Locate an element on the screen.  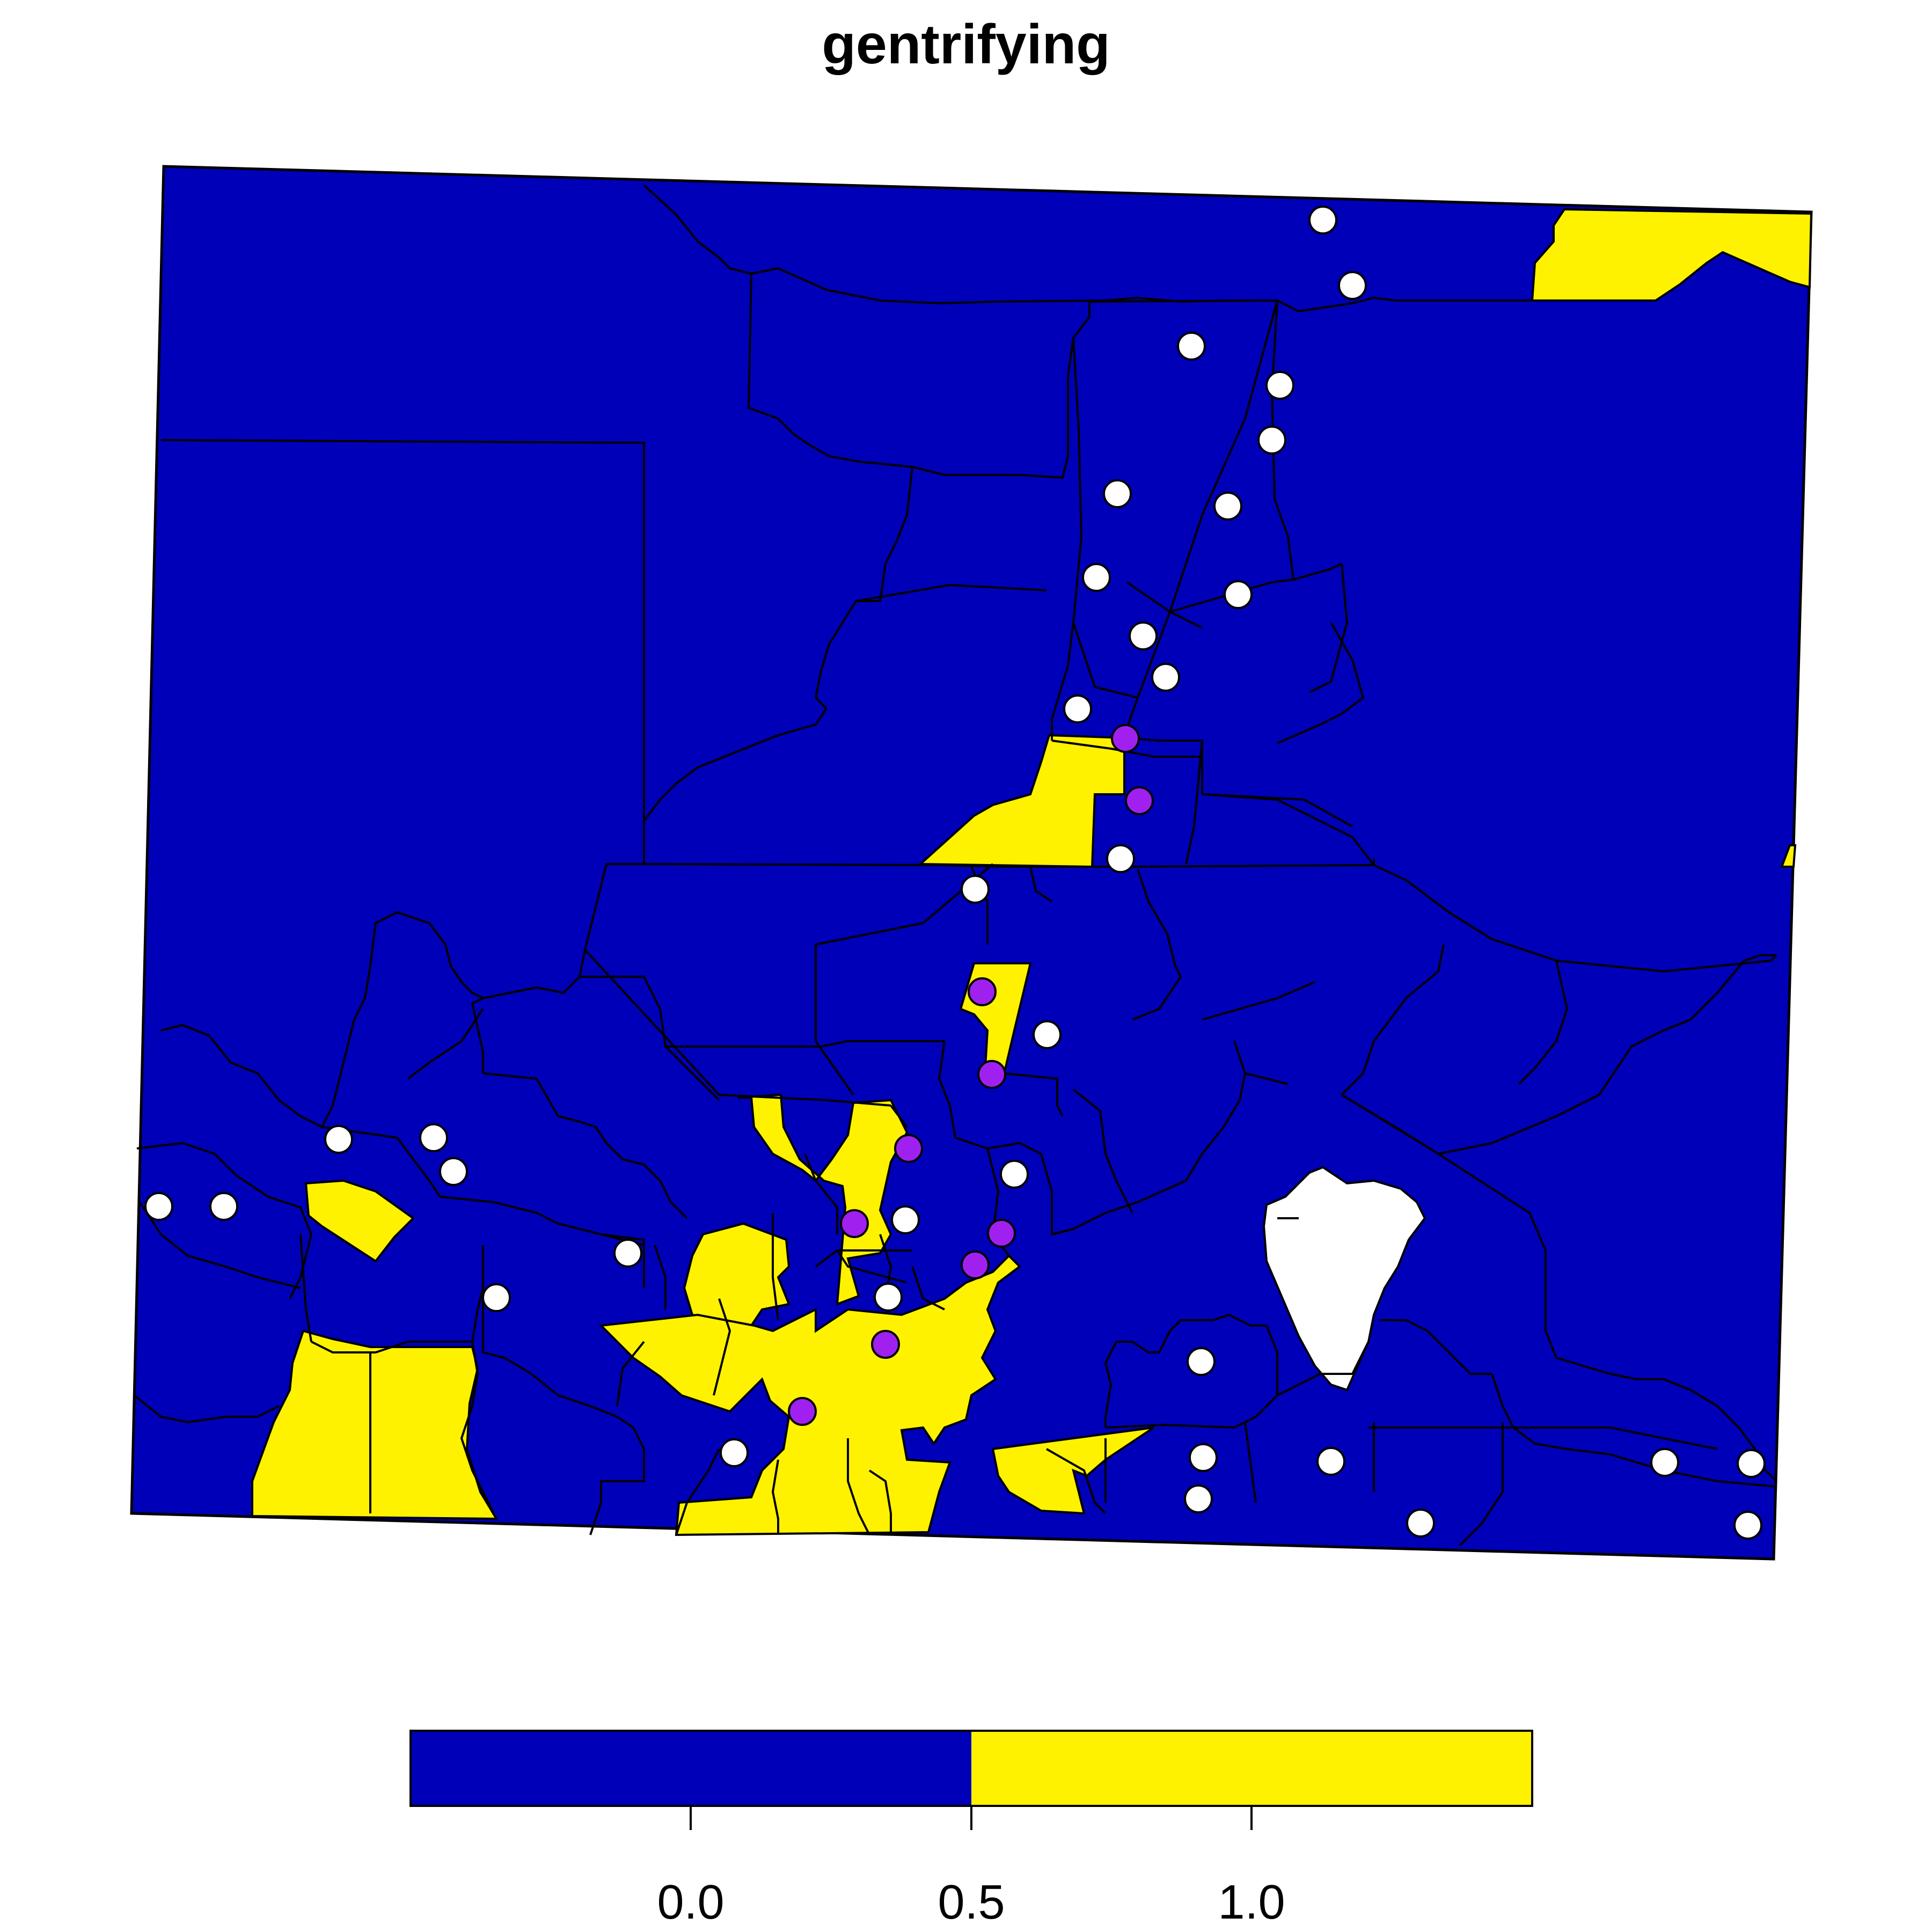
map-title: gentrifying is located at coordinates (966, 44).